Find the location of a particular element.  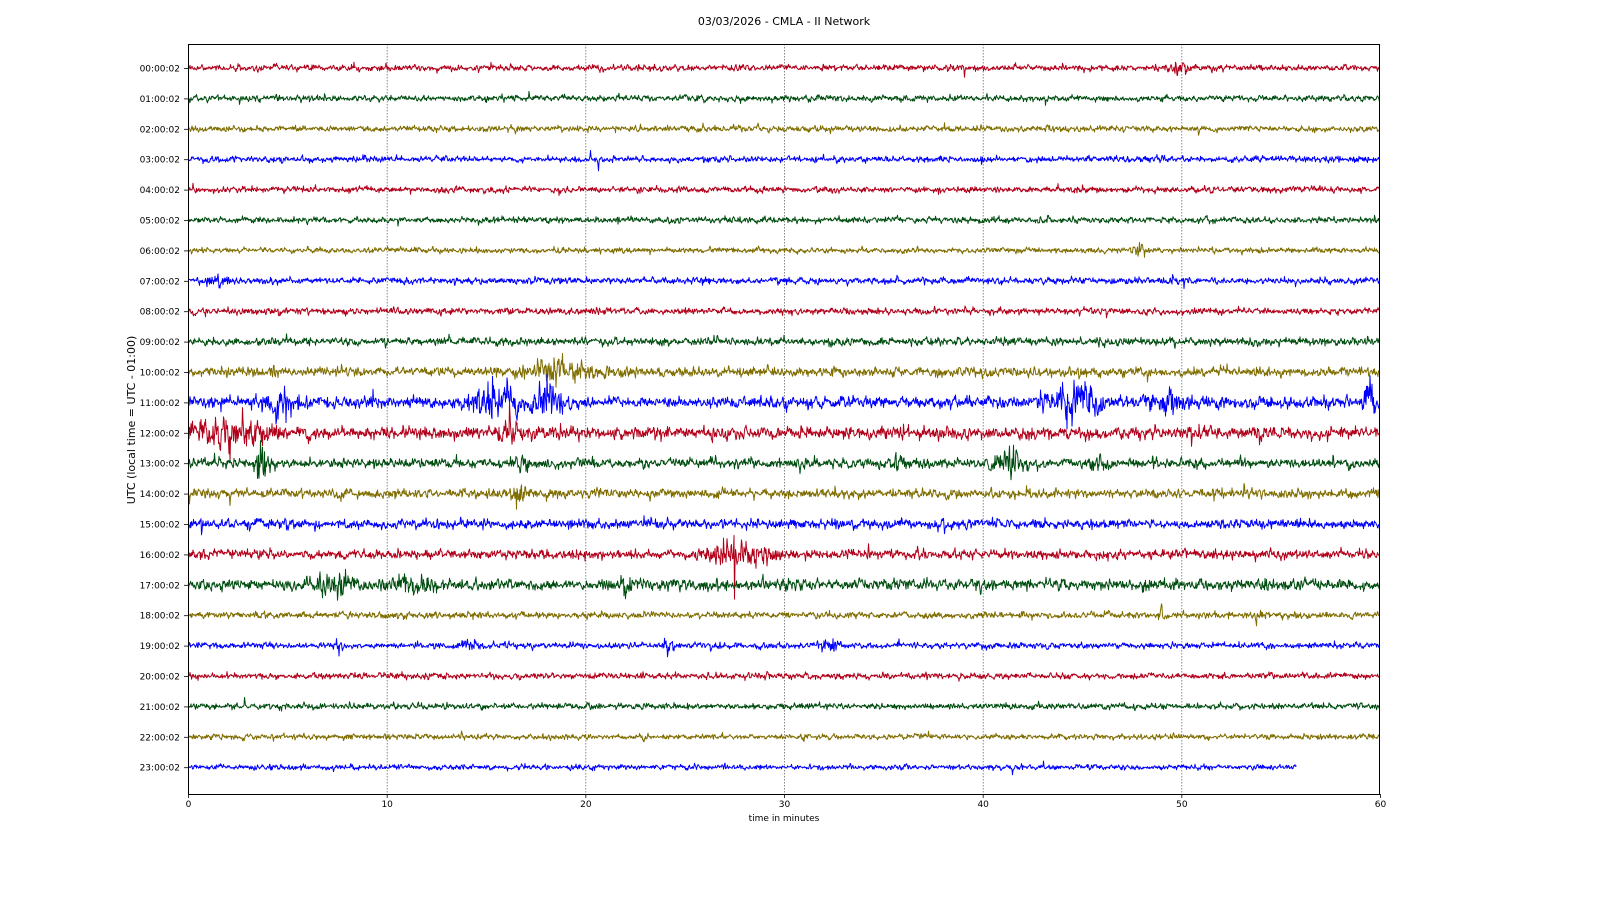

y-tick-label: 01:00:02 is located at coordinates (160, 100).